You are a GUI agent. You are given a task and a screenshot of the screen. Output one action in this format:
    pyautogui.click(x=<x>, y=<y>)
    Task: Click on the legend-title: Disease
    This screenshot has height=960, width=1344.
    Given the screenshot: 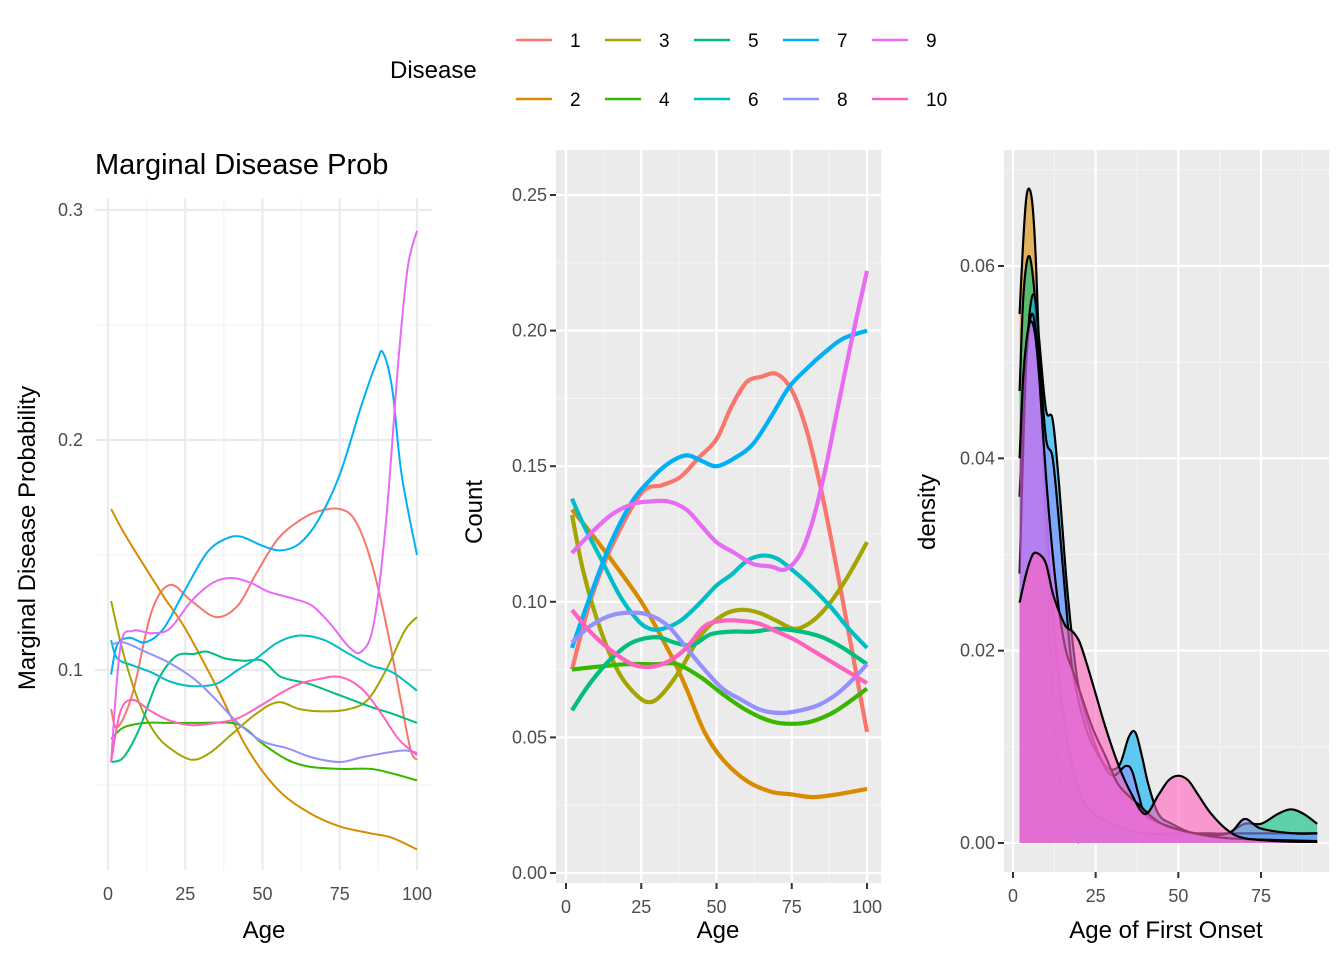 What is the action you would take?
    pyautogui.click(x=433, y=70)
    